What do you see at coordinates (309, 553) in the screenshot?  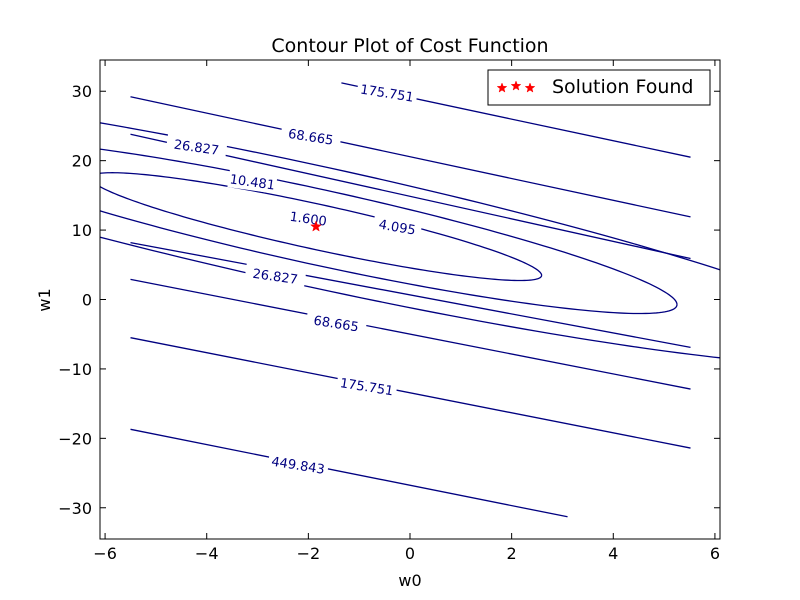 I see `x-tick-label: −2` at bounding box center [309, 553].